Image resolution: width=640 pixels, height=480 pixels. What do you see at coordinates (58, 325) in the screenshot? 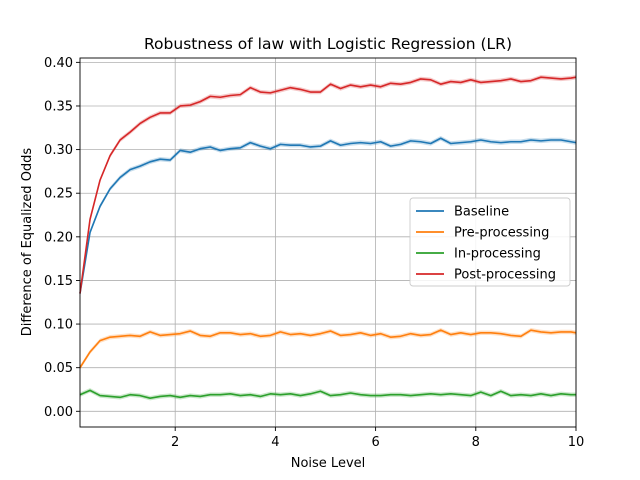
I see `y-tick-label-2: 0.10` at bounding box center [58, 325].